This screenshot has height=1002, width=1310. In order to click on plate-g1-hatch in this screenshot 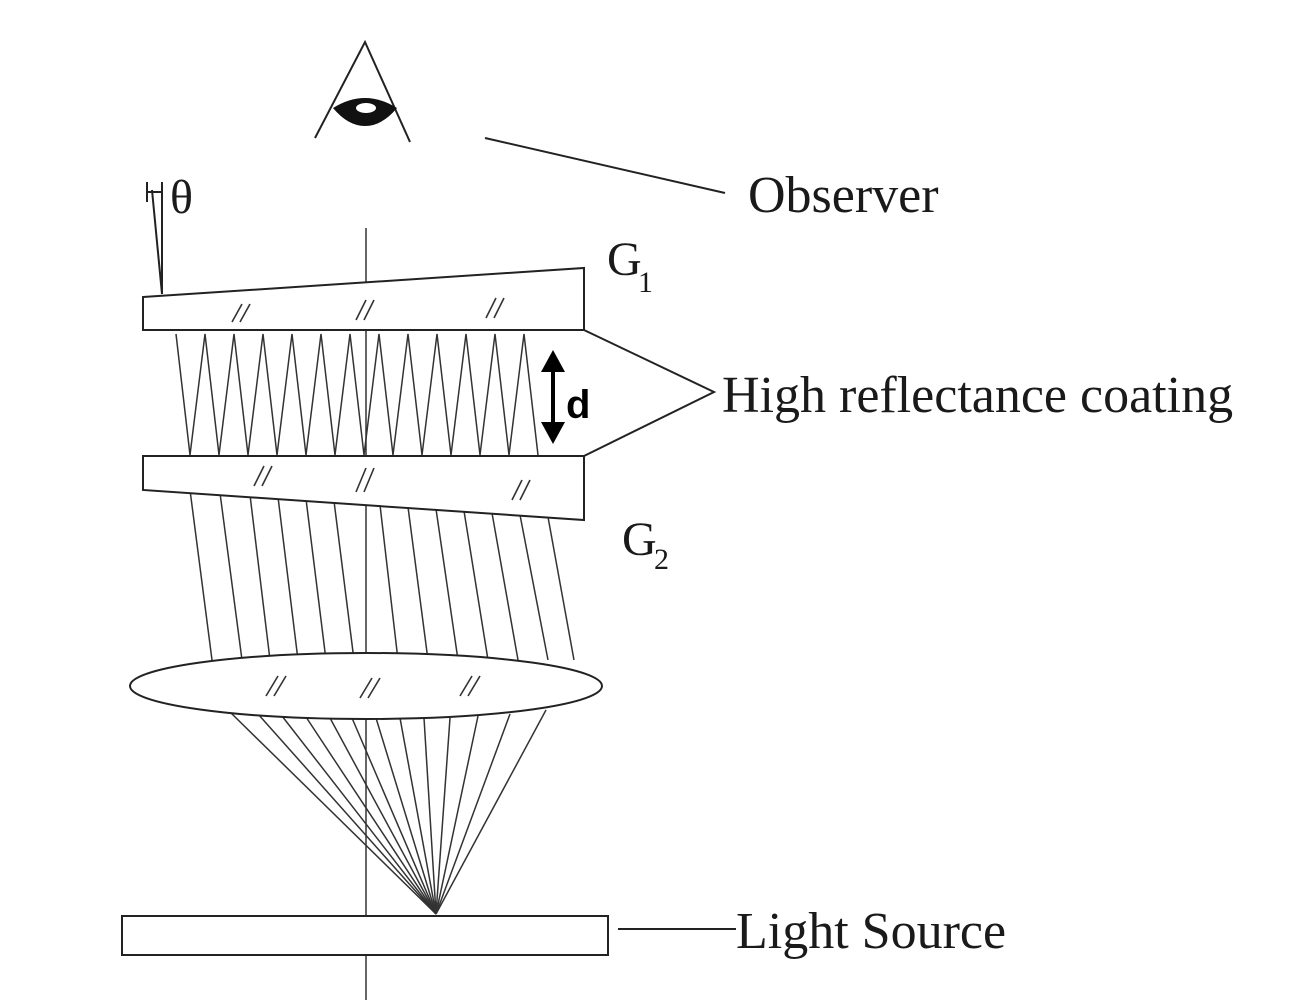, I will do `click(368, 310)`.